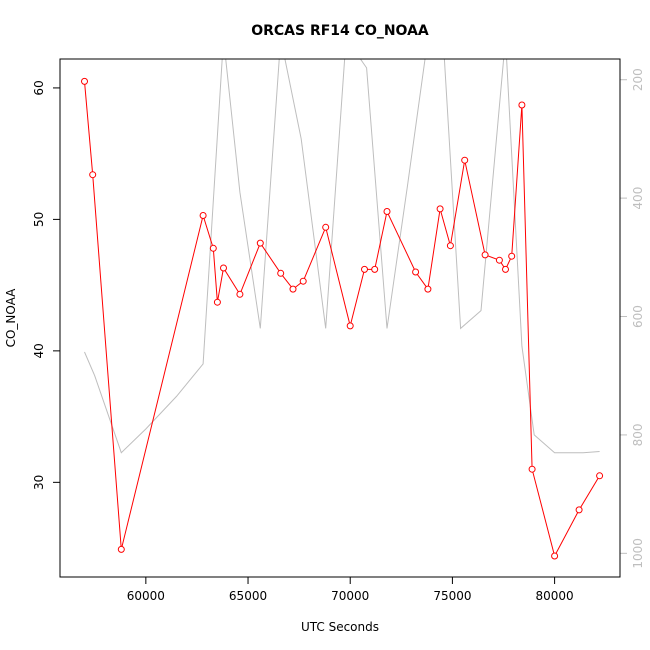 The height and width of the screenshot is (650, 650). I want to click on y2-tick-label: 800, so click(638, 434).